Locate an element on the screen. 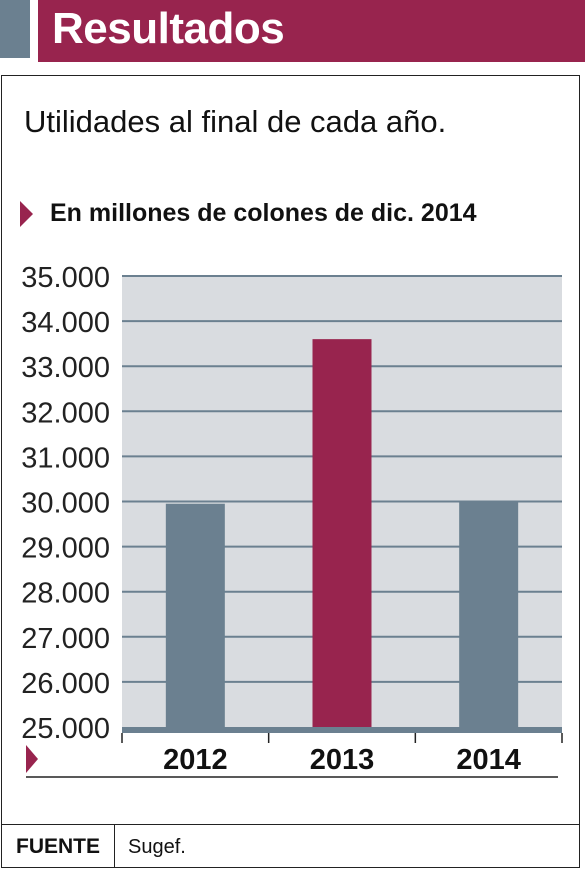  y-tick-label: 32.000 is located at coordinates (65, 413).